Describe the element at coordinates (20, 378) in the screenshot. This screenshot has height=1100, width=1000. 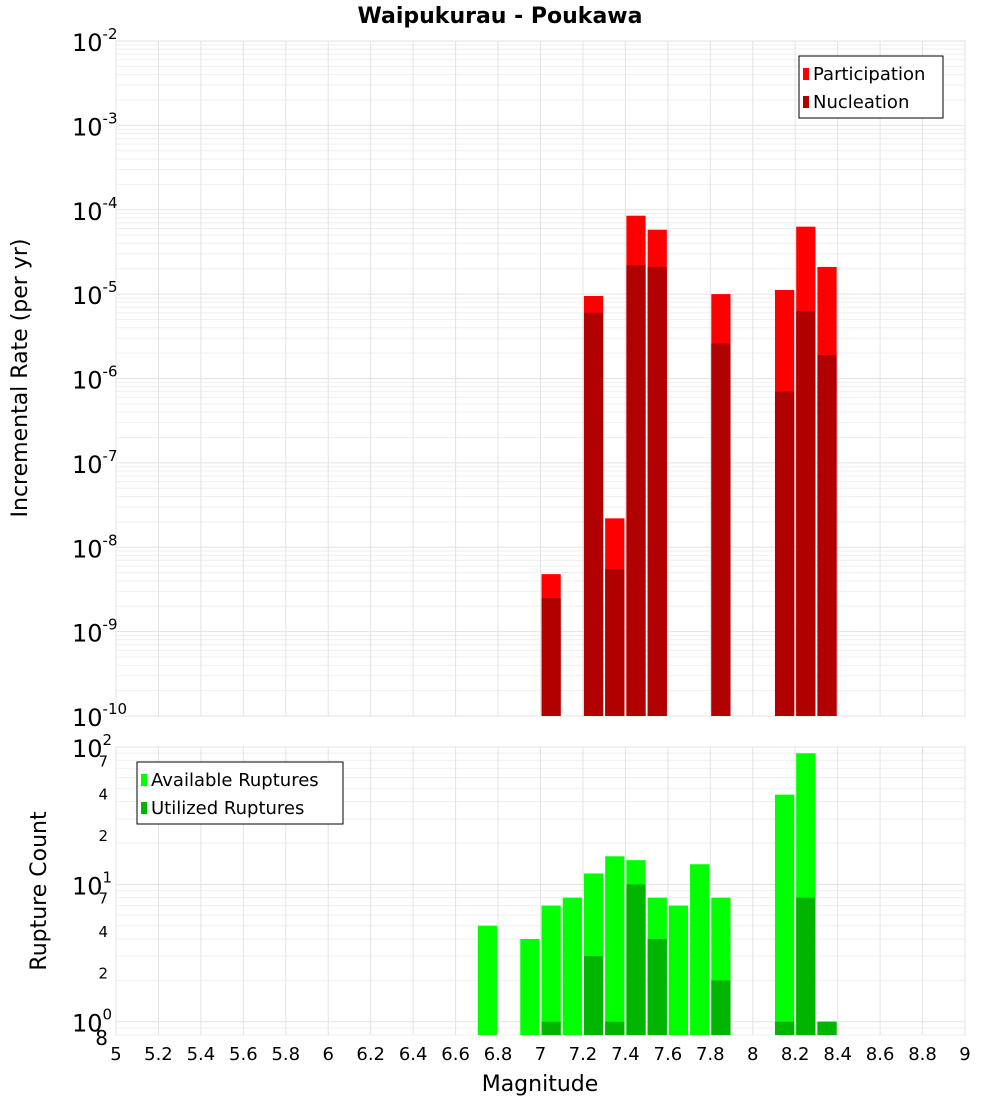
I see `rate-y-axis-title: Incremental Rate (per yr)` at that location.